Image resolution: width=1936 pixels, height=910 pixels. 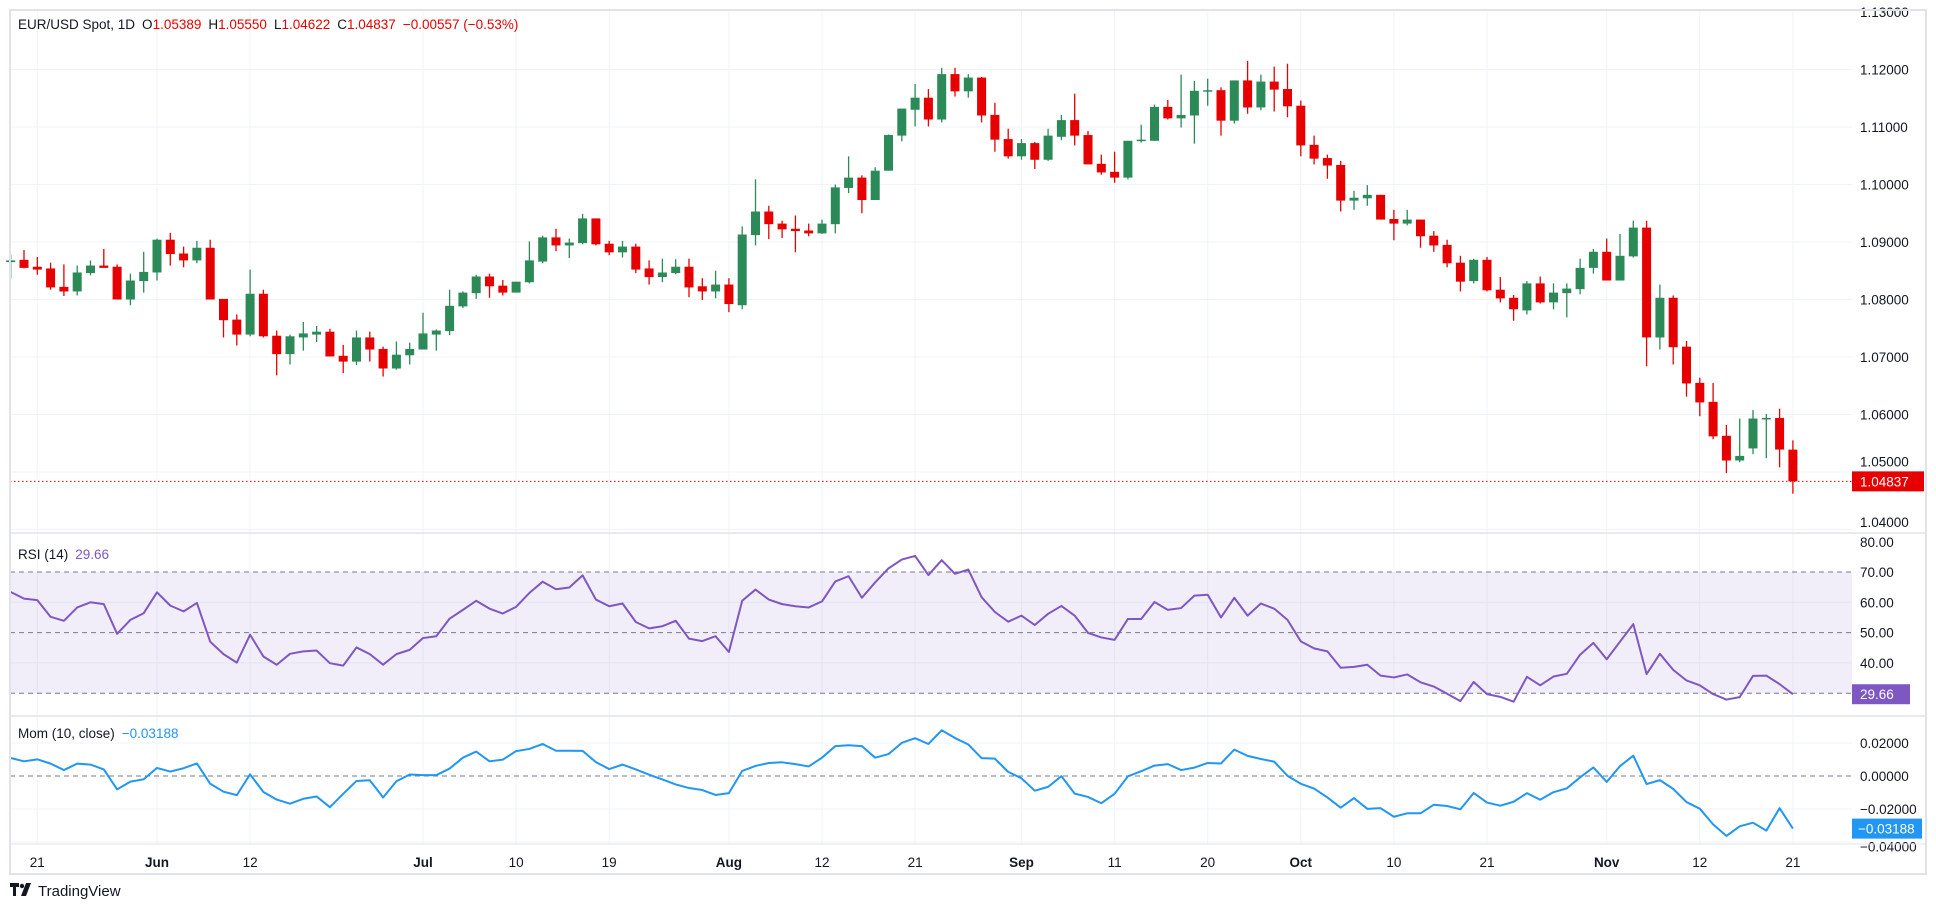 What do you see at coordinates (43, 554) in the screenshot?
I see `rsi-name: RSI (14)` at bounding box center [43, 554].